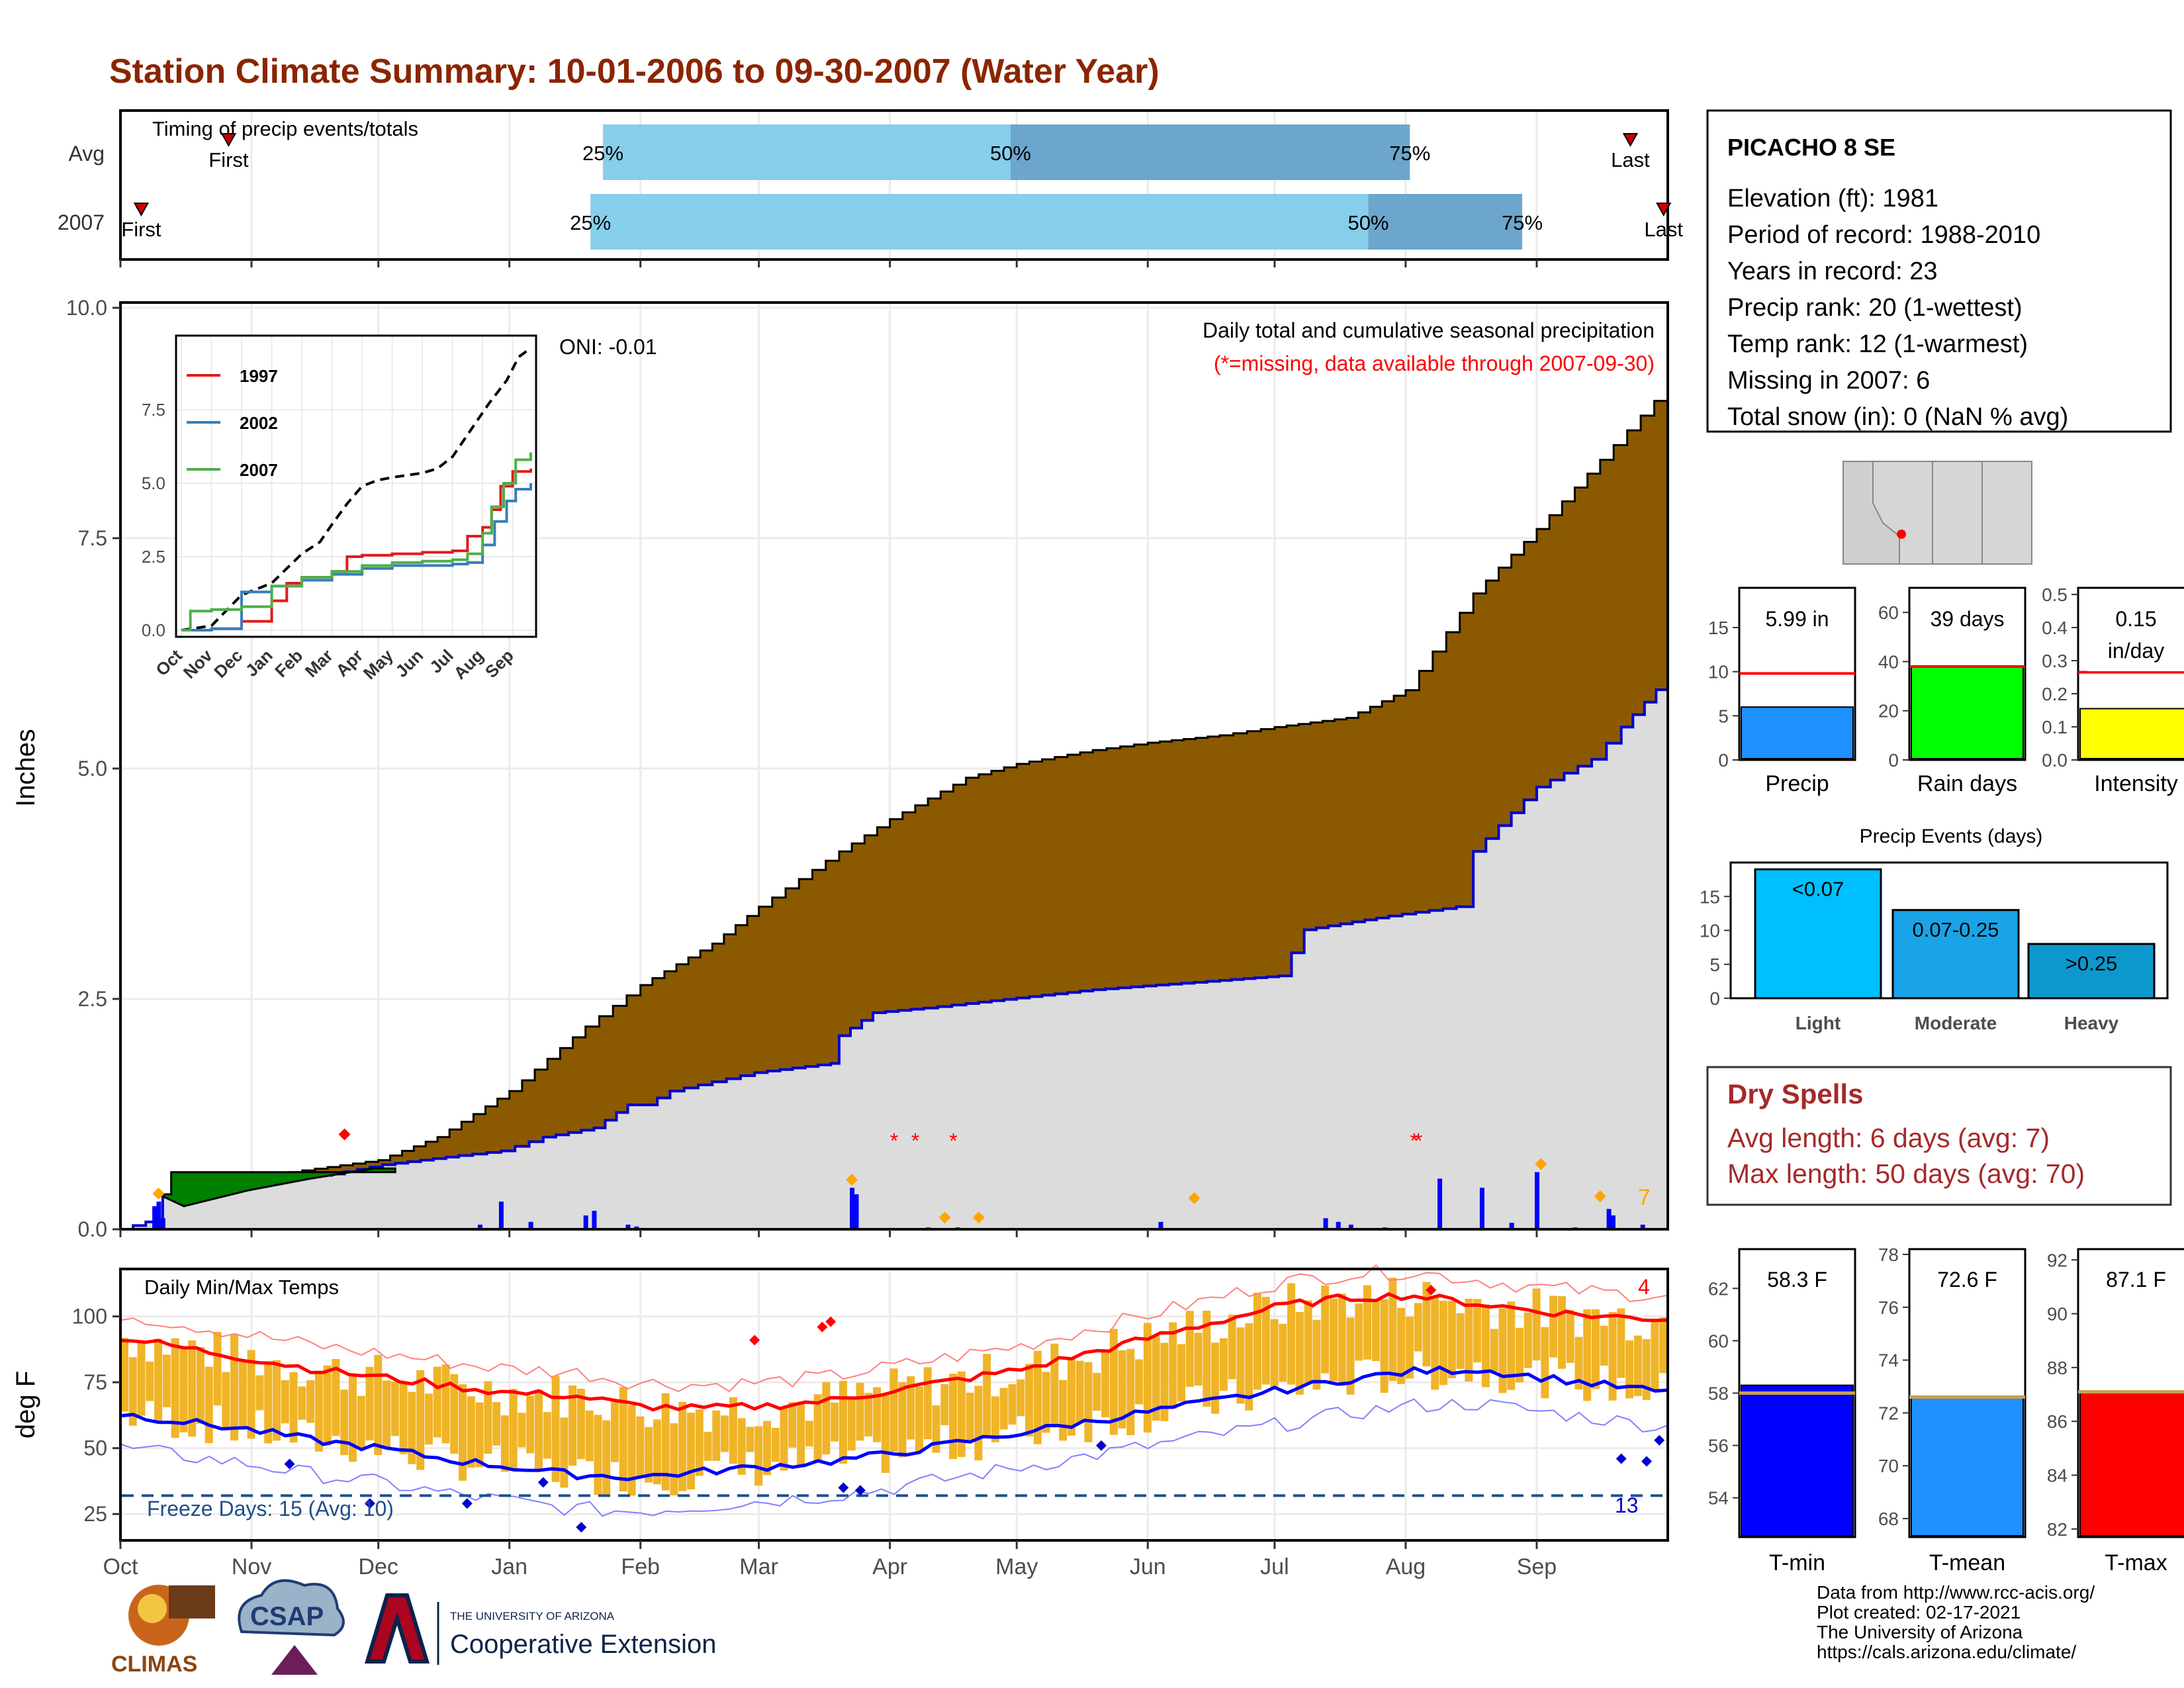 Image resolution: width=2184 pixels, height=1688 pixels. What do you see at coordinates (1644, 1287) in the screenshot?
I see `record-high-count: 4` at bounding box center [1644, 1287].